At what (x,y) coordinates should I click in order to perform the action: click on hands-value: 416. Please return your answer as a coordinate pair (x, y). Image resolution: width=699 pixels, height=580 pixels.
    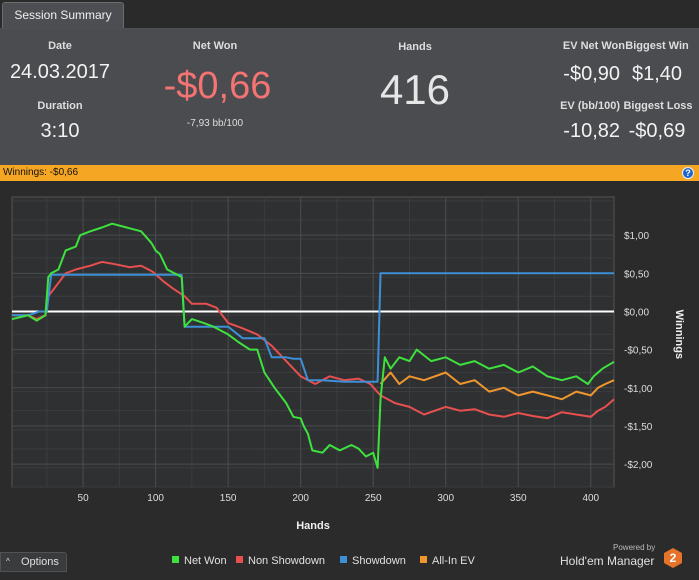
    Looking at the image, I should click on (415, 89).